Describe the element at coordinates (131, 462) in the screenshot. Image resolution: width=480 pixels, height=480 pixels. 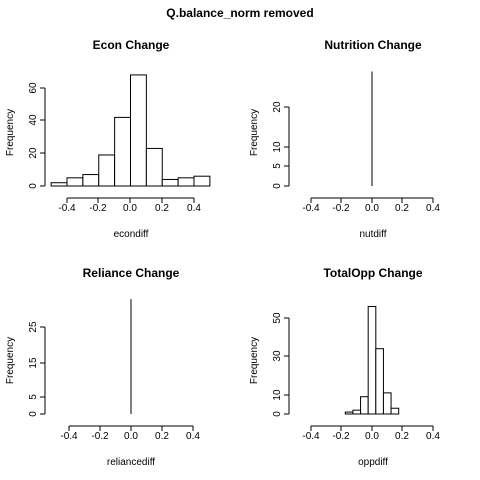
I see `x-axis-label: reliancediff` at that location.